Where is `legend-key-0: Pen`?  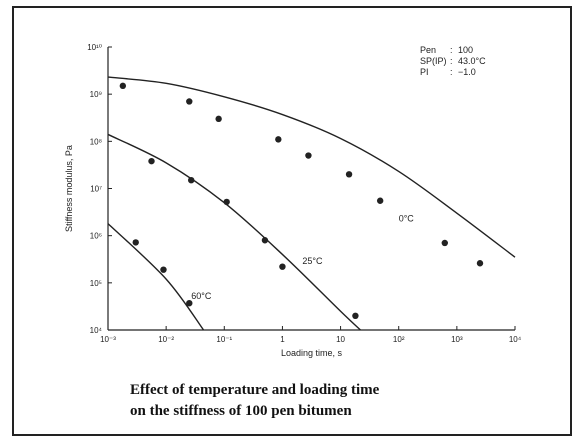 legend-key-0: Pen is located at coordinates (428, 50).